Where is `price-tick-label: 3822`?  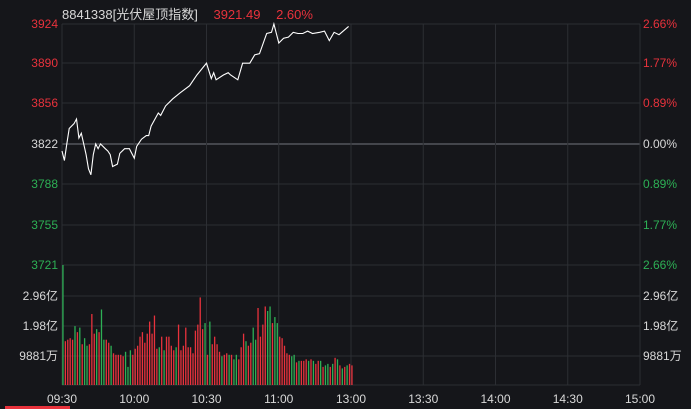 price-tick-label: 3822 is located at coordinates (44, 144).